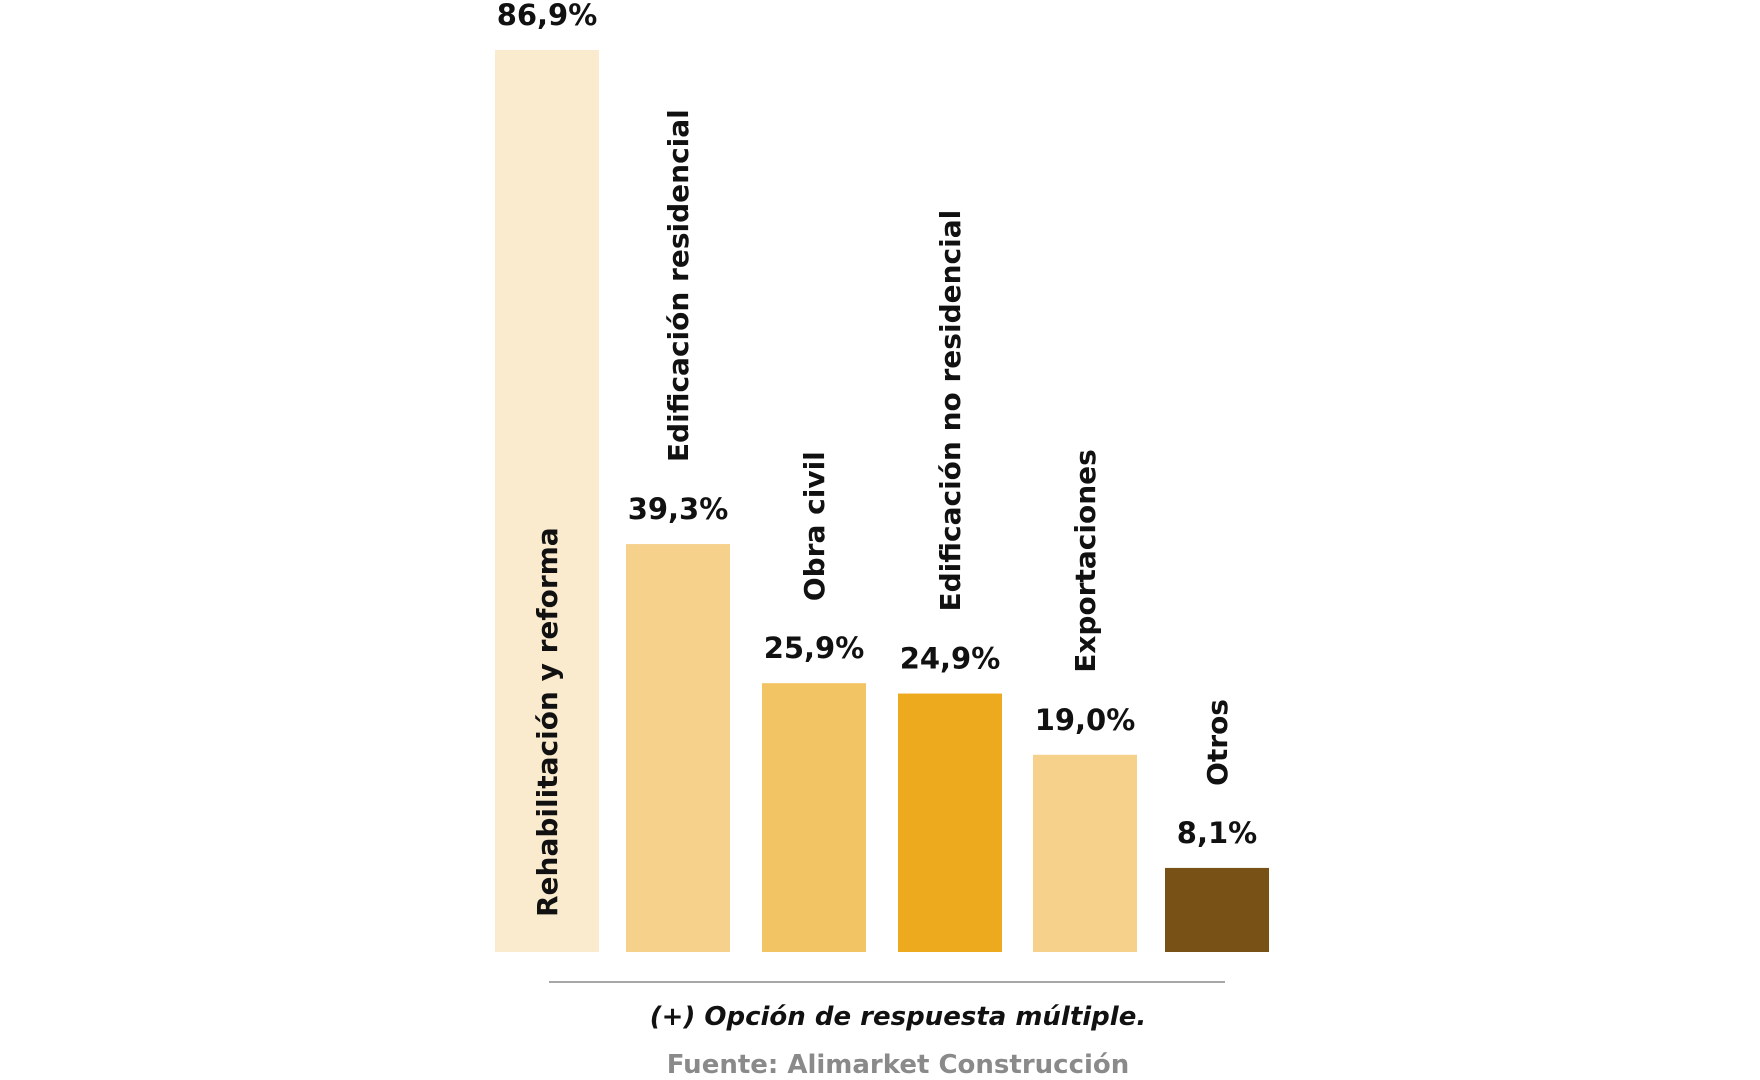 This screenshot has height=1080, width=1760. What do you see at coordinates (898, 1065) in the screenshot?
I see `source-text: Fuente: Alimarket Construcción` at bounding box center [898, 1065].